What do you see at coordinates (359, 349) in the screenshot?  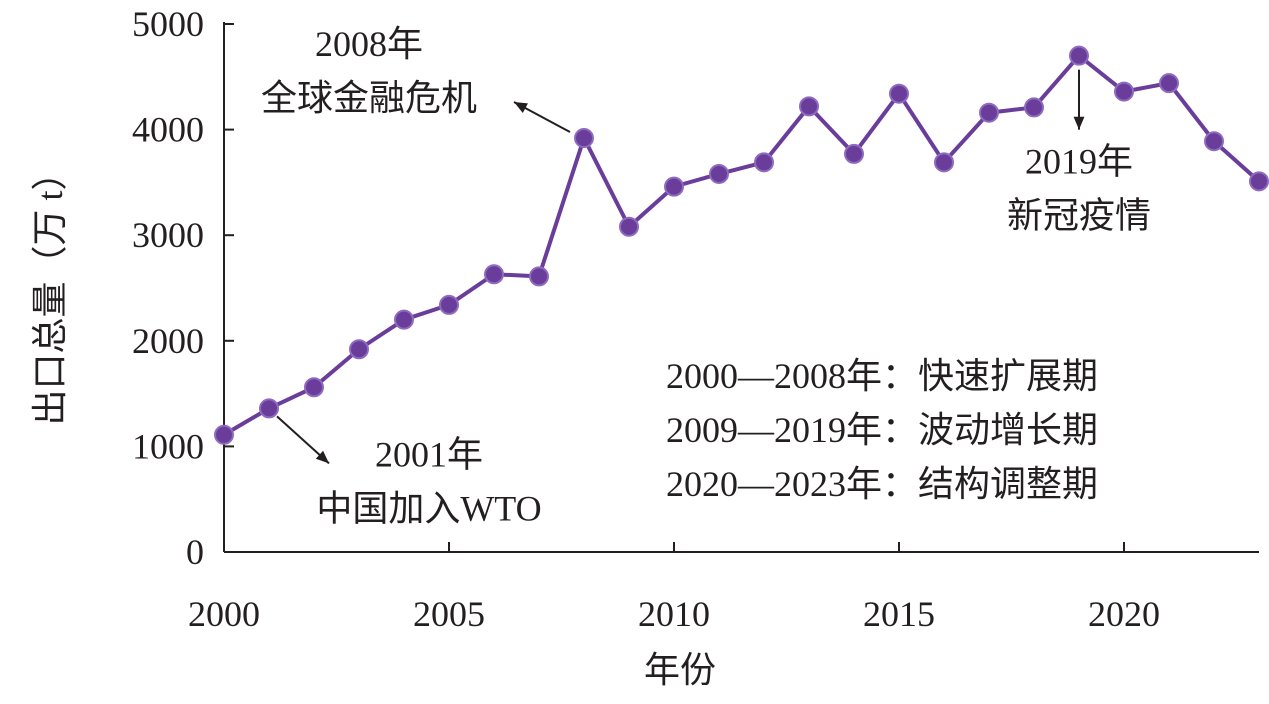 I see `data-point-2003` at bounding box center [359, 349].